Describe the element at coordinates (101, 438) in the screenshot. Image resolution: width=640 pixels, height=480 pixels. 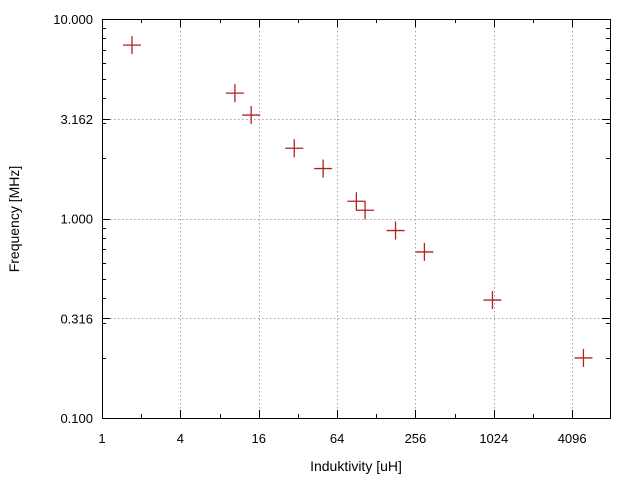
I see `x-tick-label: 1` at that location.